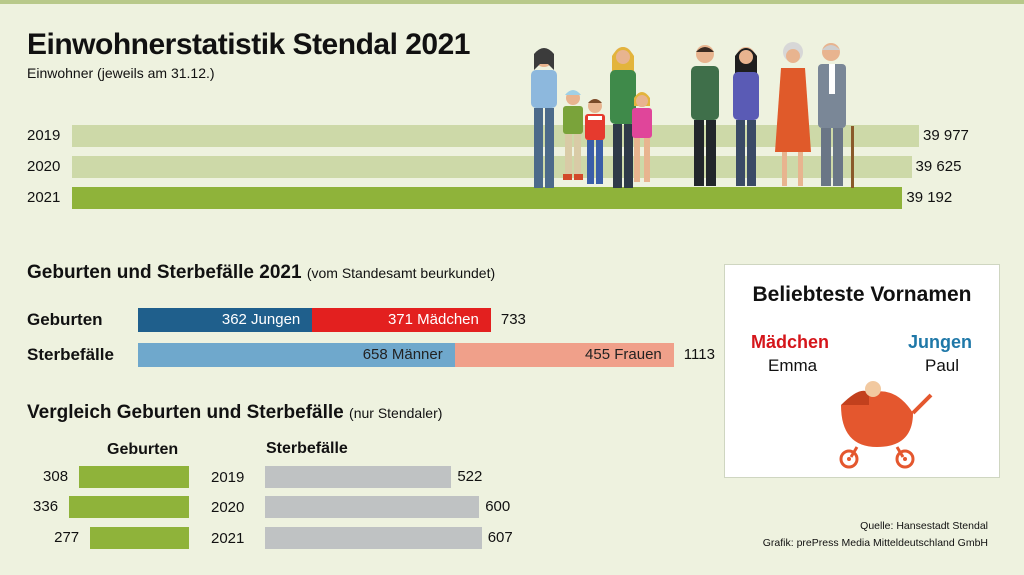 The height and width of the screenshot is (575, 1024). What do you see at coordinates (70, 354) in the screenshot?
I see `deaths-row-label: Sterbefälle` at bounding box center [70, 354].